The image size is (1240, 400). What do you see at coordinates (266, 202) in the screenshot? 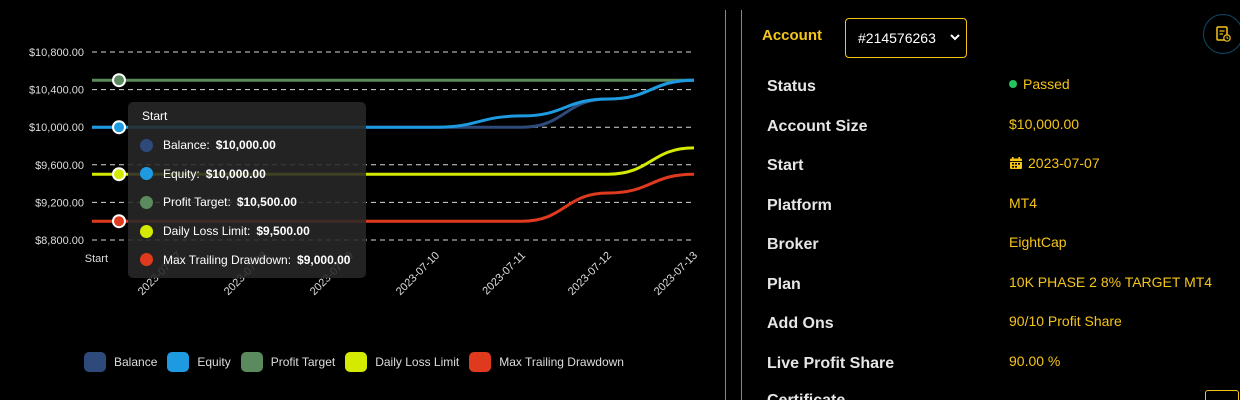
I see `tooltip-value: $10,500.00` at bounding box center [266, 202].